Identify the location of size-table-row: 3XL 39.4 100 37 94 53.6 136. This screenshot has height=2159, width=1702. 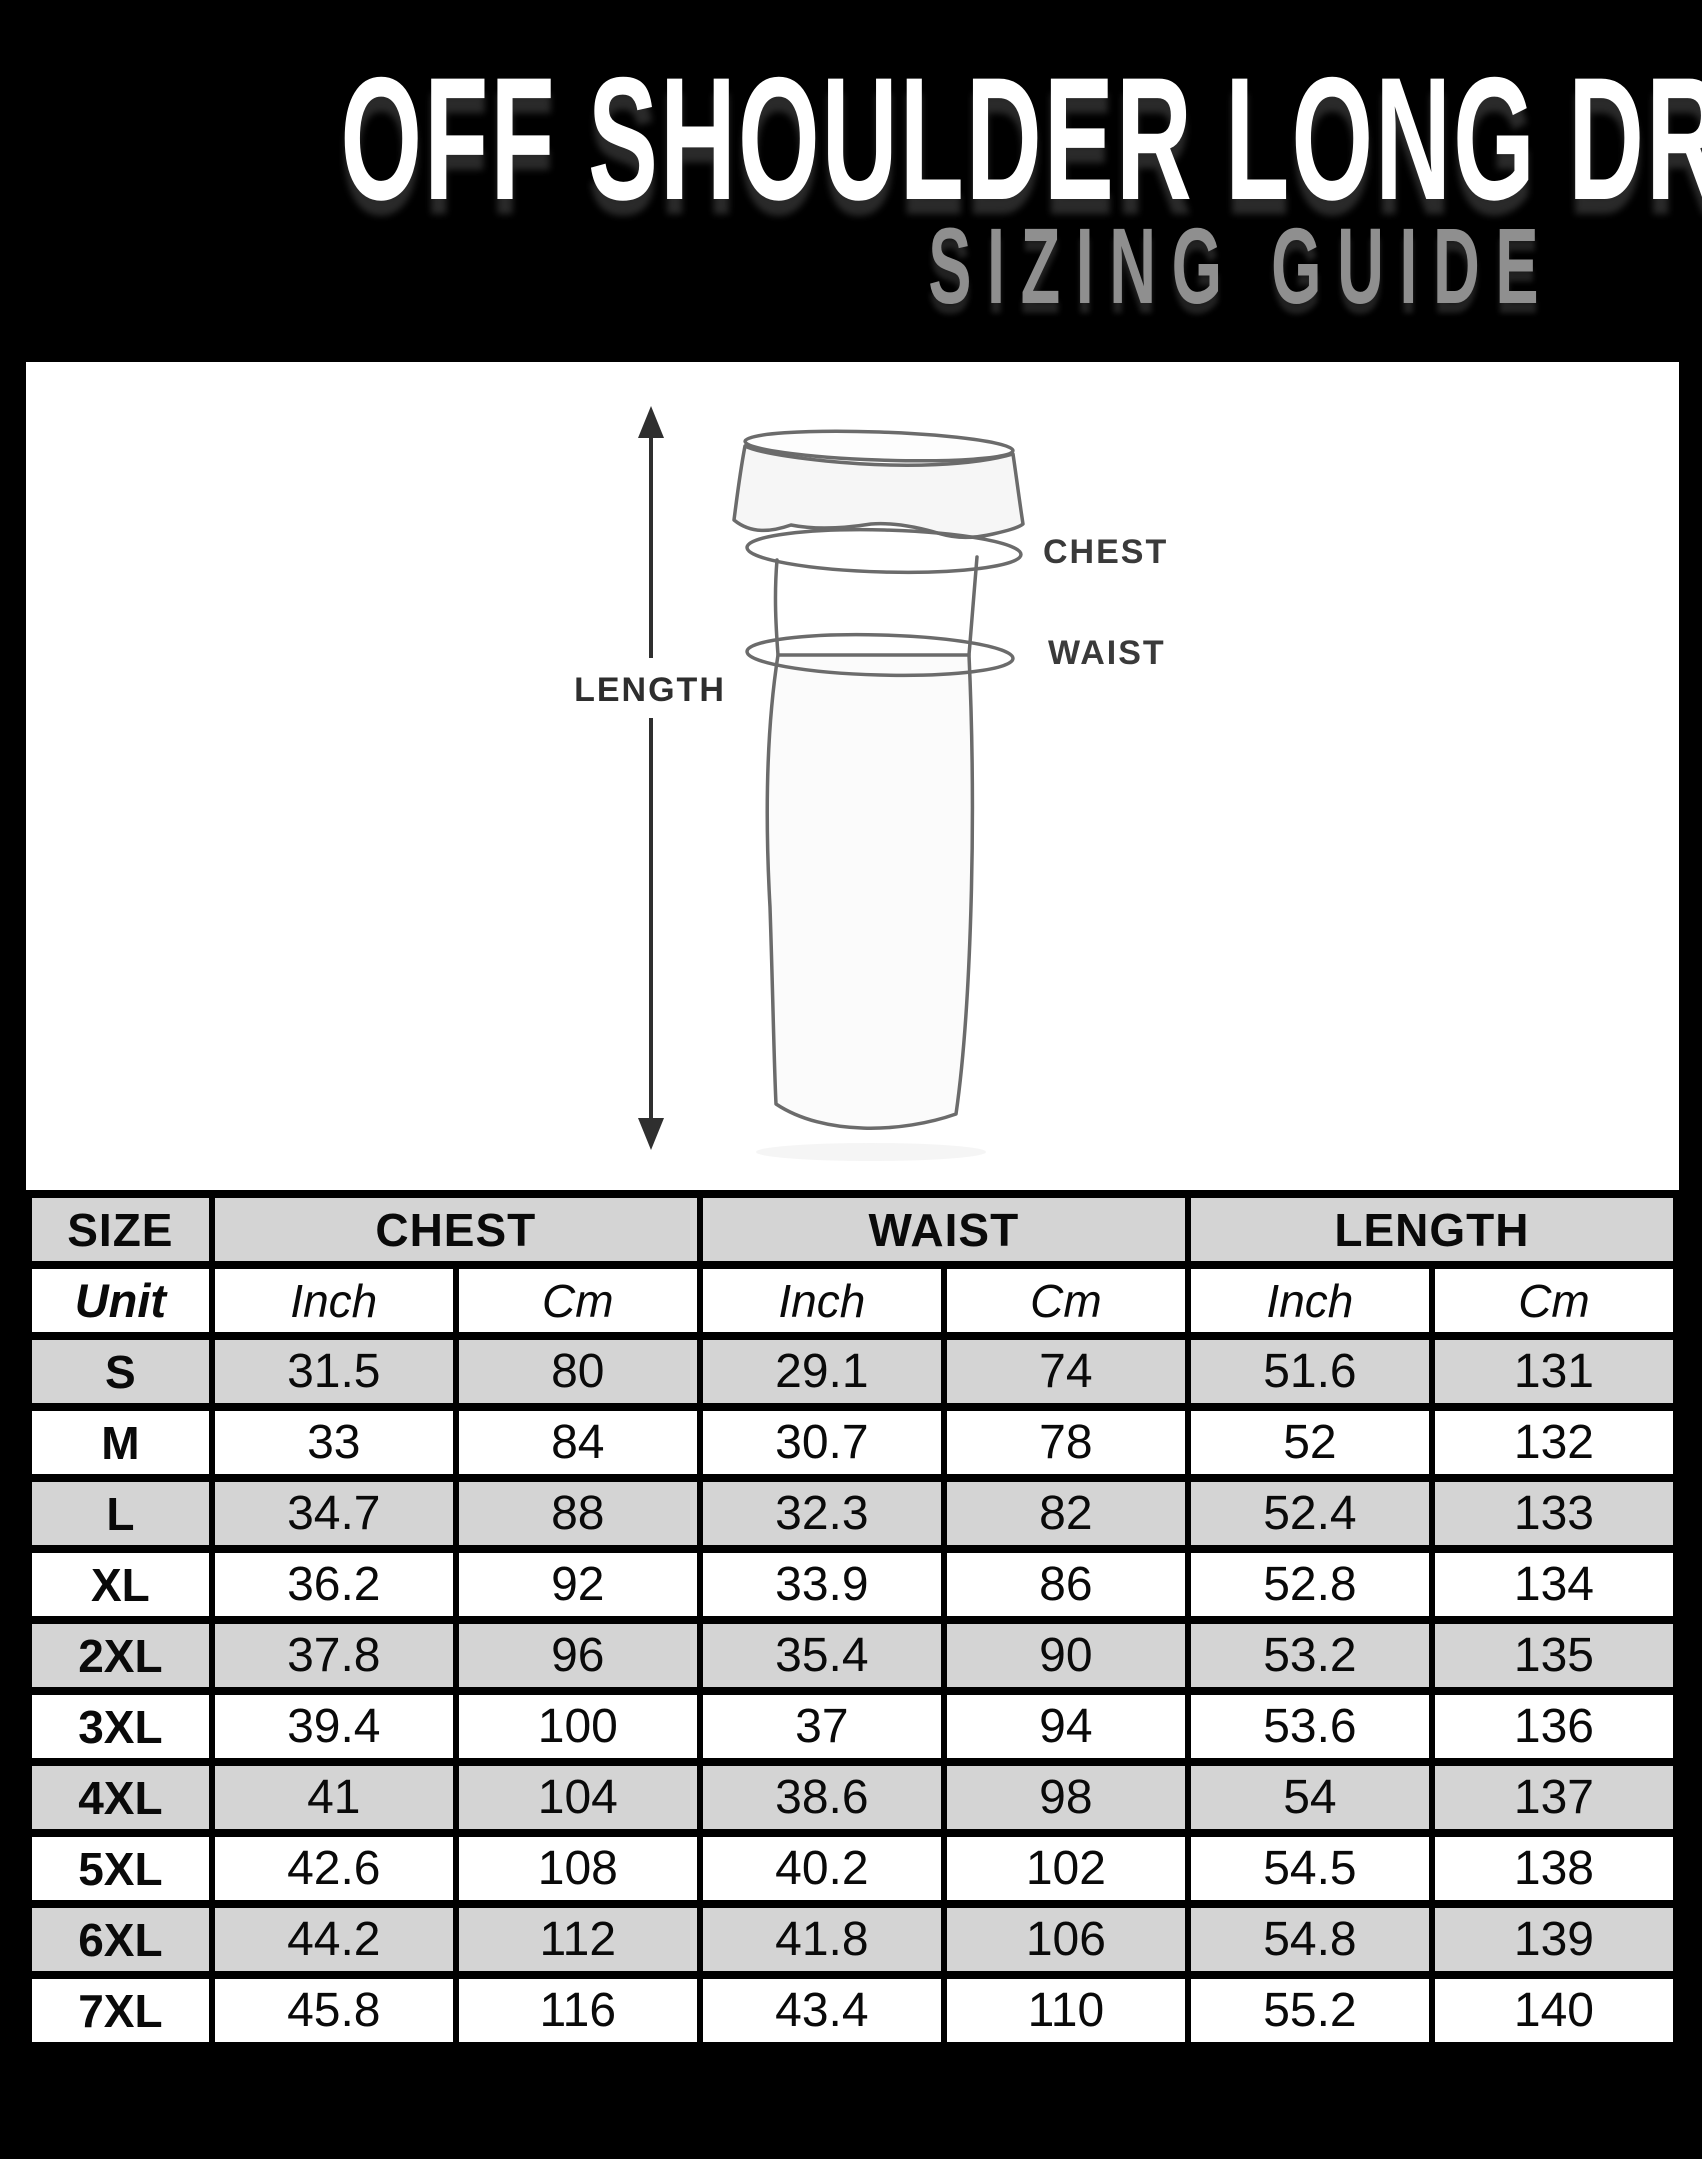
(853, 1726).